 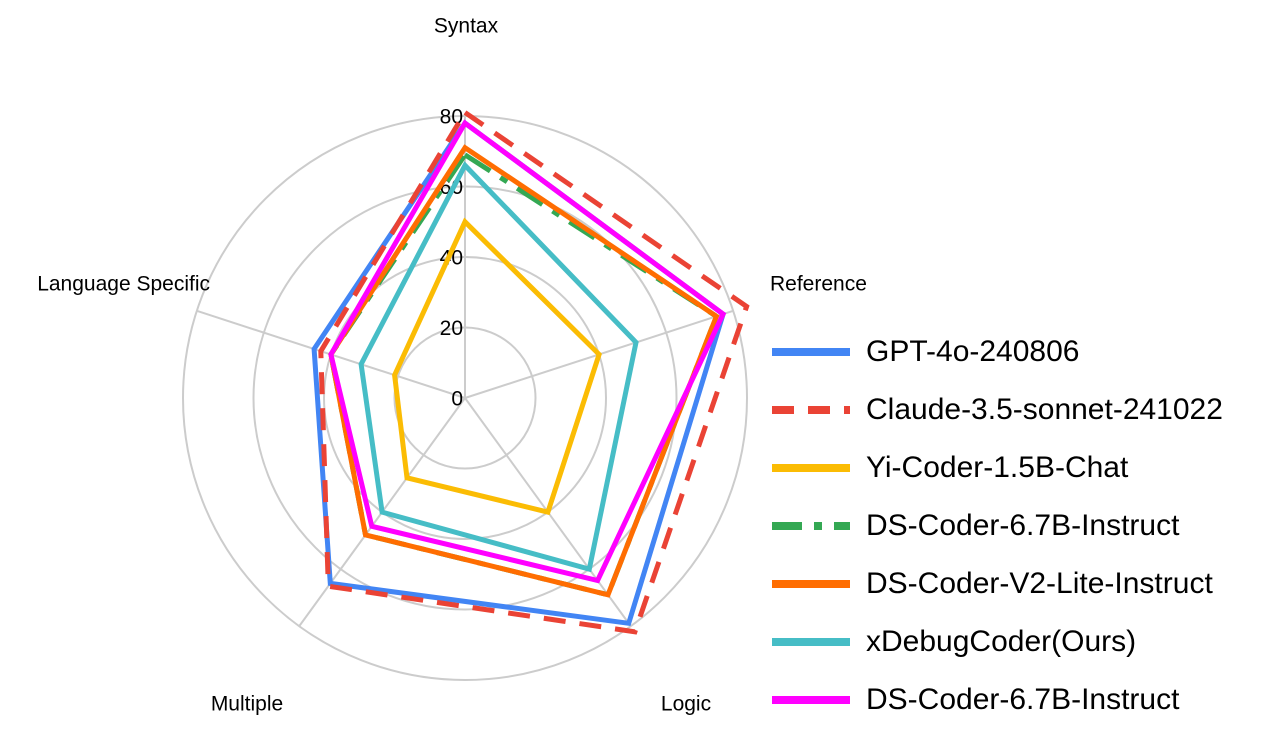 I want to click on legend-label: Claude-3.5-sonnet-241022, so click(x=1044, y=409).